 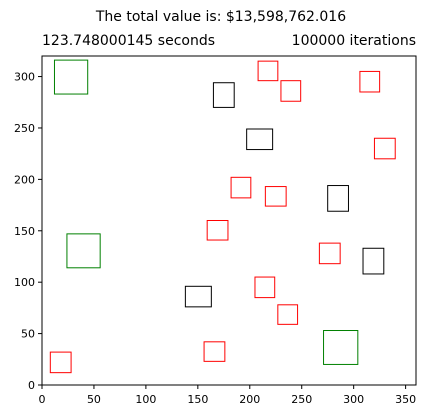 What do you see at coordinates (354, 41) in the screenshot?
I see `iterations-label: 100000 iterations` at bounding box center [354, 41].